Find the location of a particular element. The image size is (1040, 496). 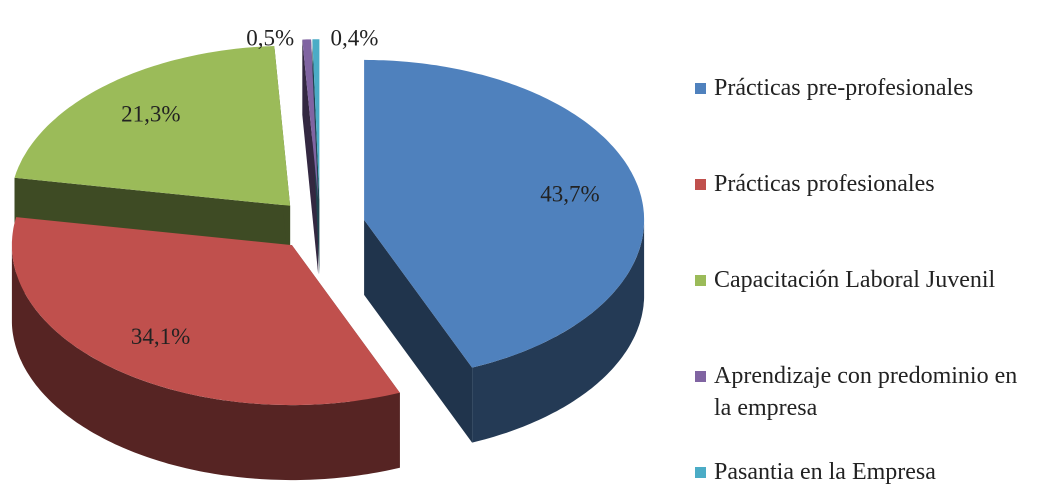

data-label: 34,1% is located at coordinates (160, 336).